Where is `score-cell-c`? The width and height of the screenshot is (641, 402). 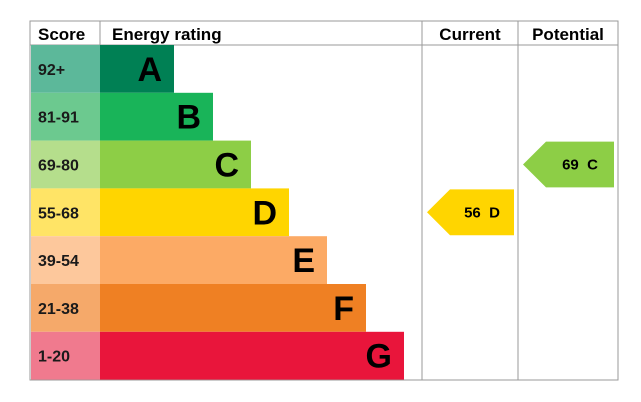 score-cell-c is located at coordinates (65, 164).